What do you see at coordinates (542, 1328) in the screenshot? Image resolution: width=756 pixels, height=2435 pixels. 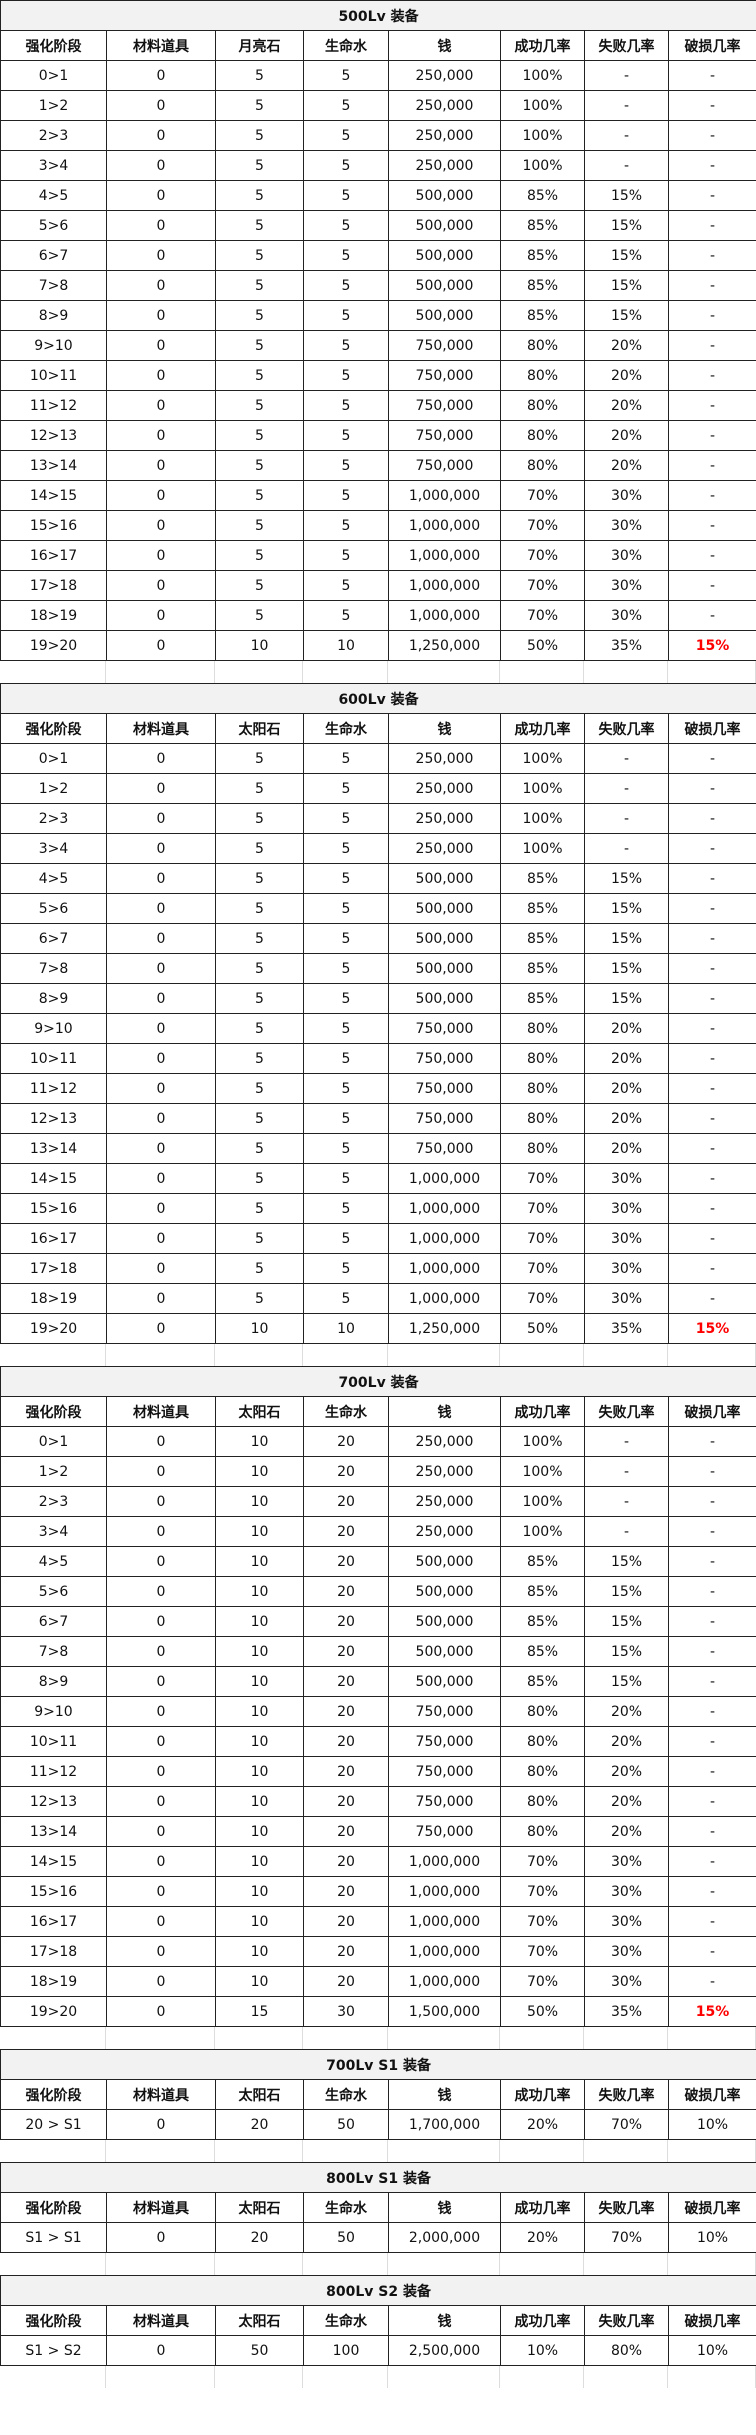 I see `cell: 50%` at bounding box center [542, 1328].